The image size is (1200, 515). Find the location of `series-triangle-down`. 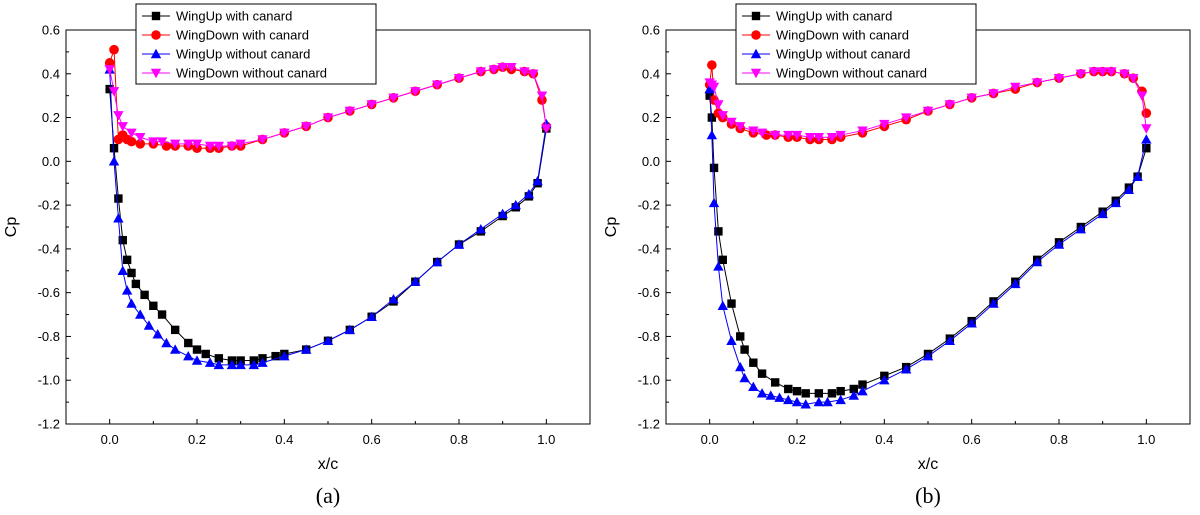

series-triangle-down is located at coordinates (328, 107).